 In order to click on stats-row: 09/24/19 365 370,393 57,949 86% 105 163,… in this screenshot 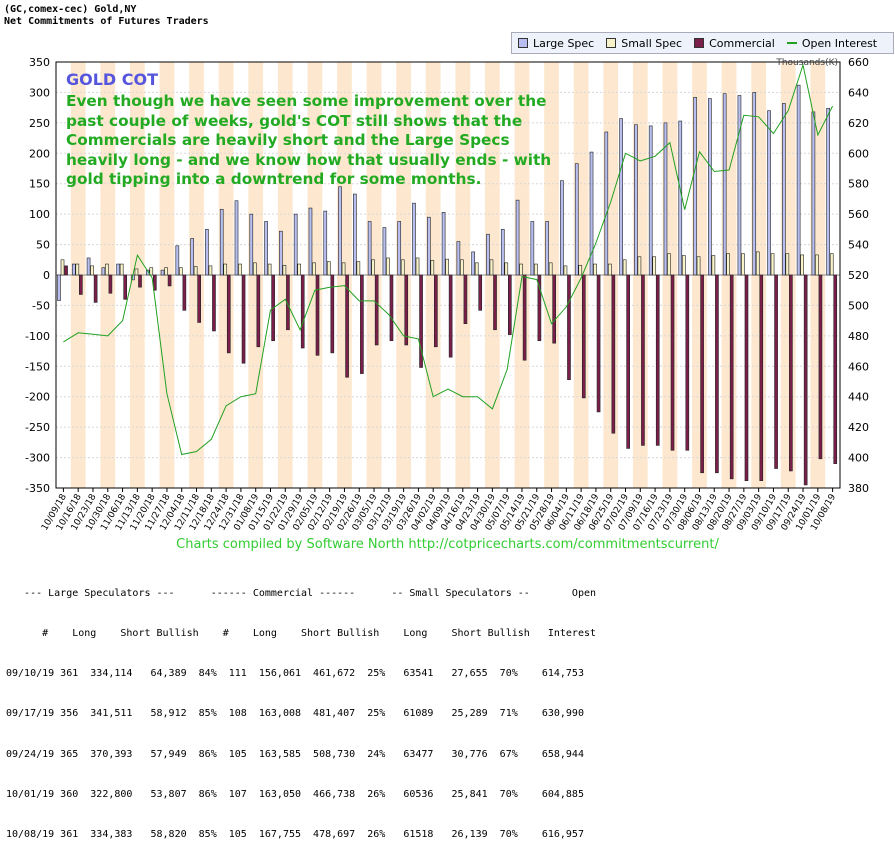, I will do `click(295, 754)`.